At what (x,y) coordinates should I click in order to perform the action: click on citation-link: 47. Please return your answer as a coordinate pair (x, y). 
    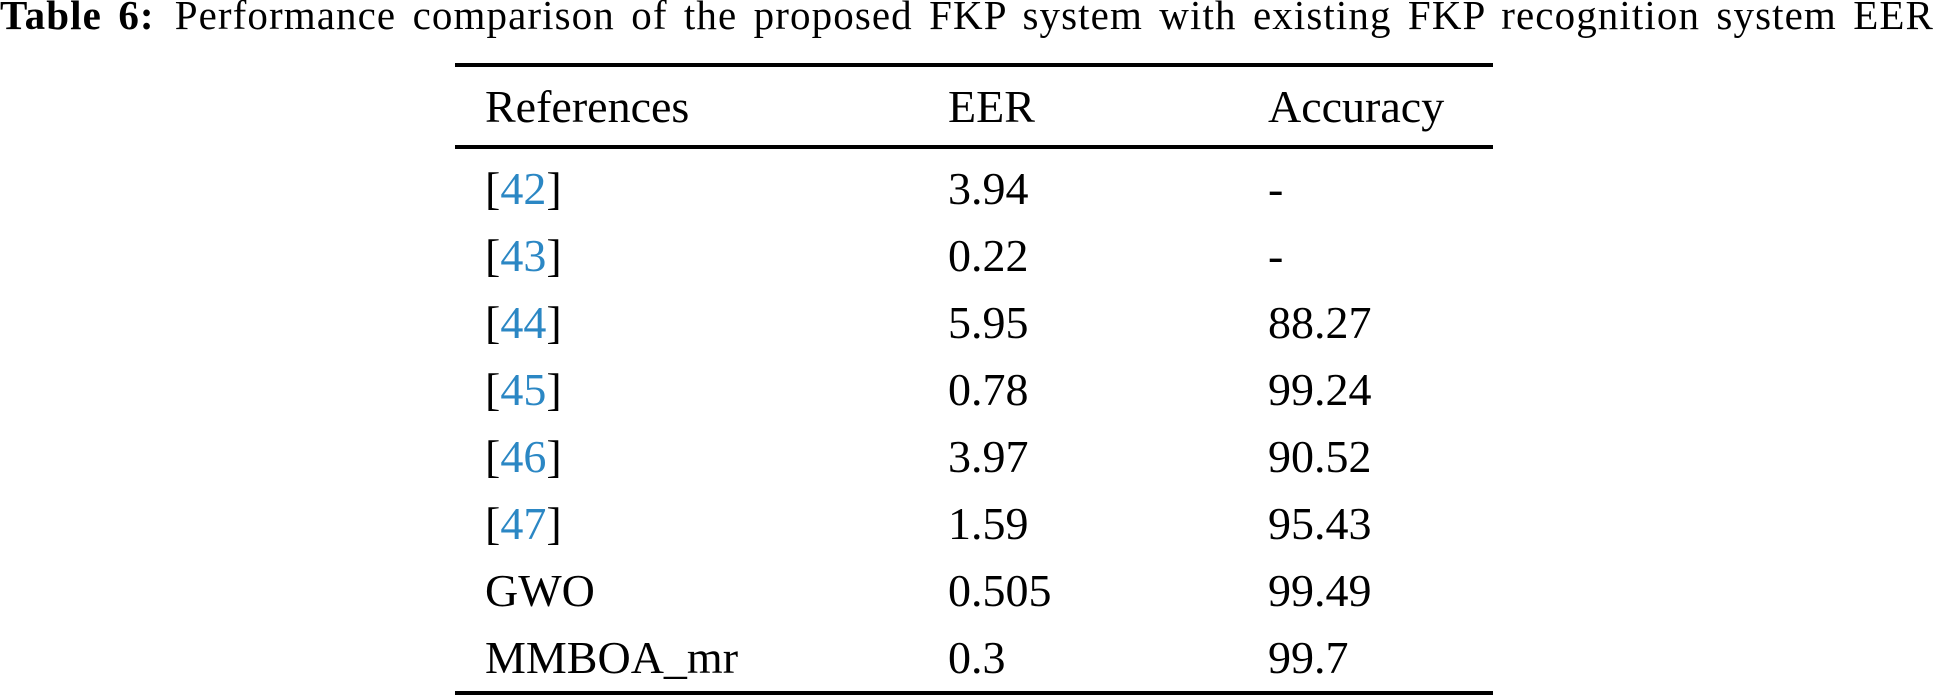
    Looking at the image, I should click on (523, 523).